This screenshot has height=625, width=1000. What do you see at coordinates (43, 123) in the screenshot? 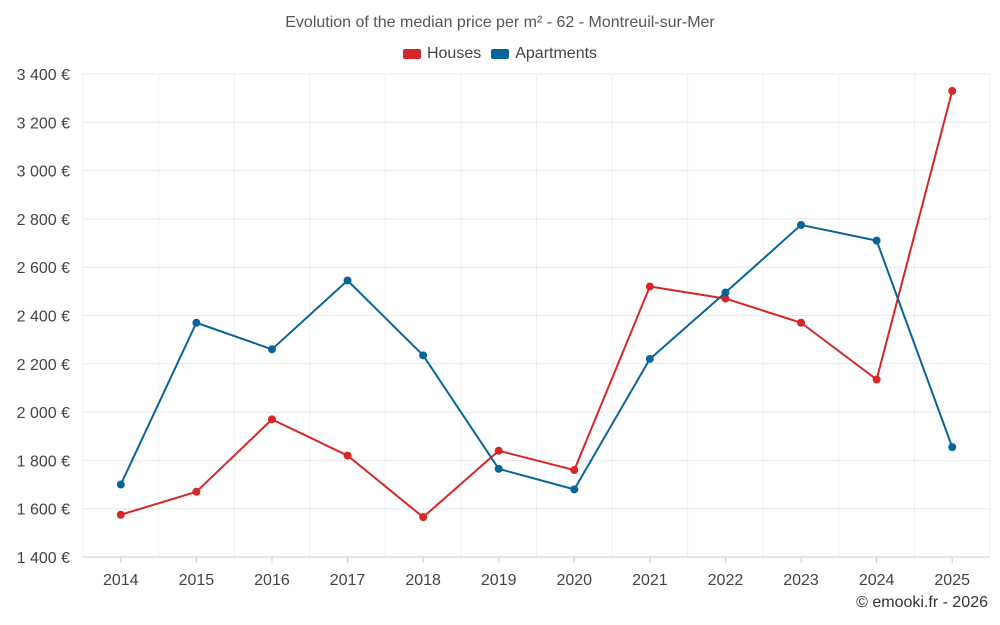
I see `y-tick-label: 3 200 €` at bounding box center [43, 123].